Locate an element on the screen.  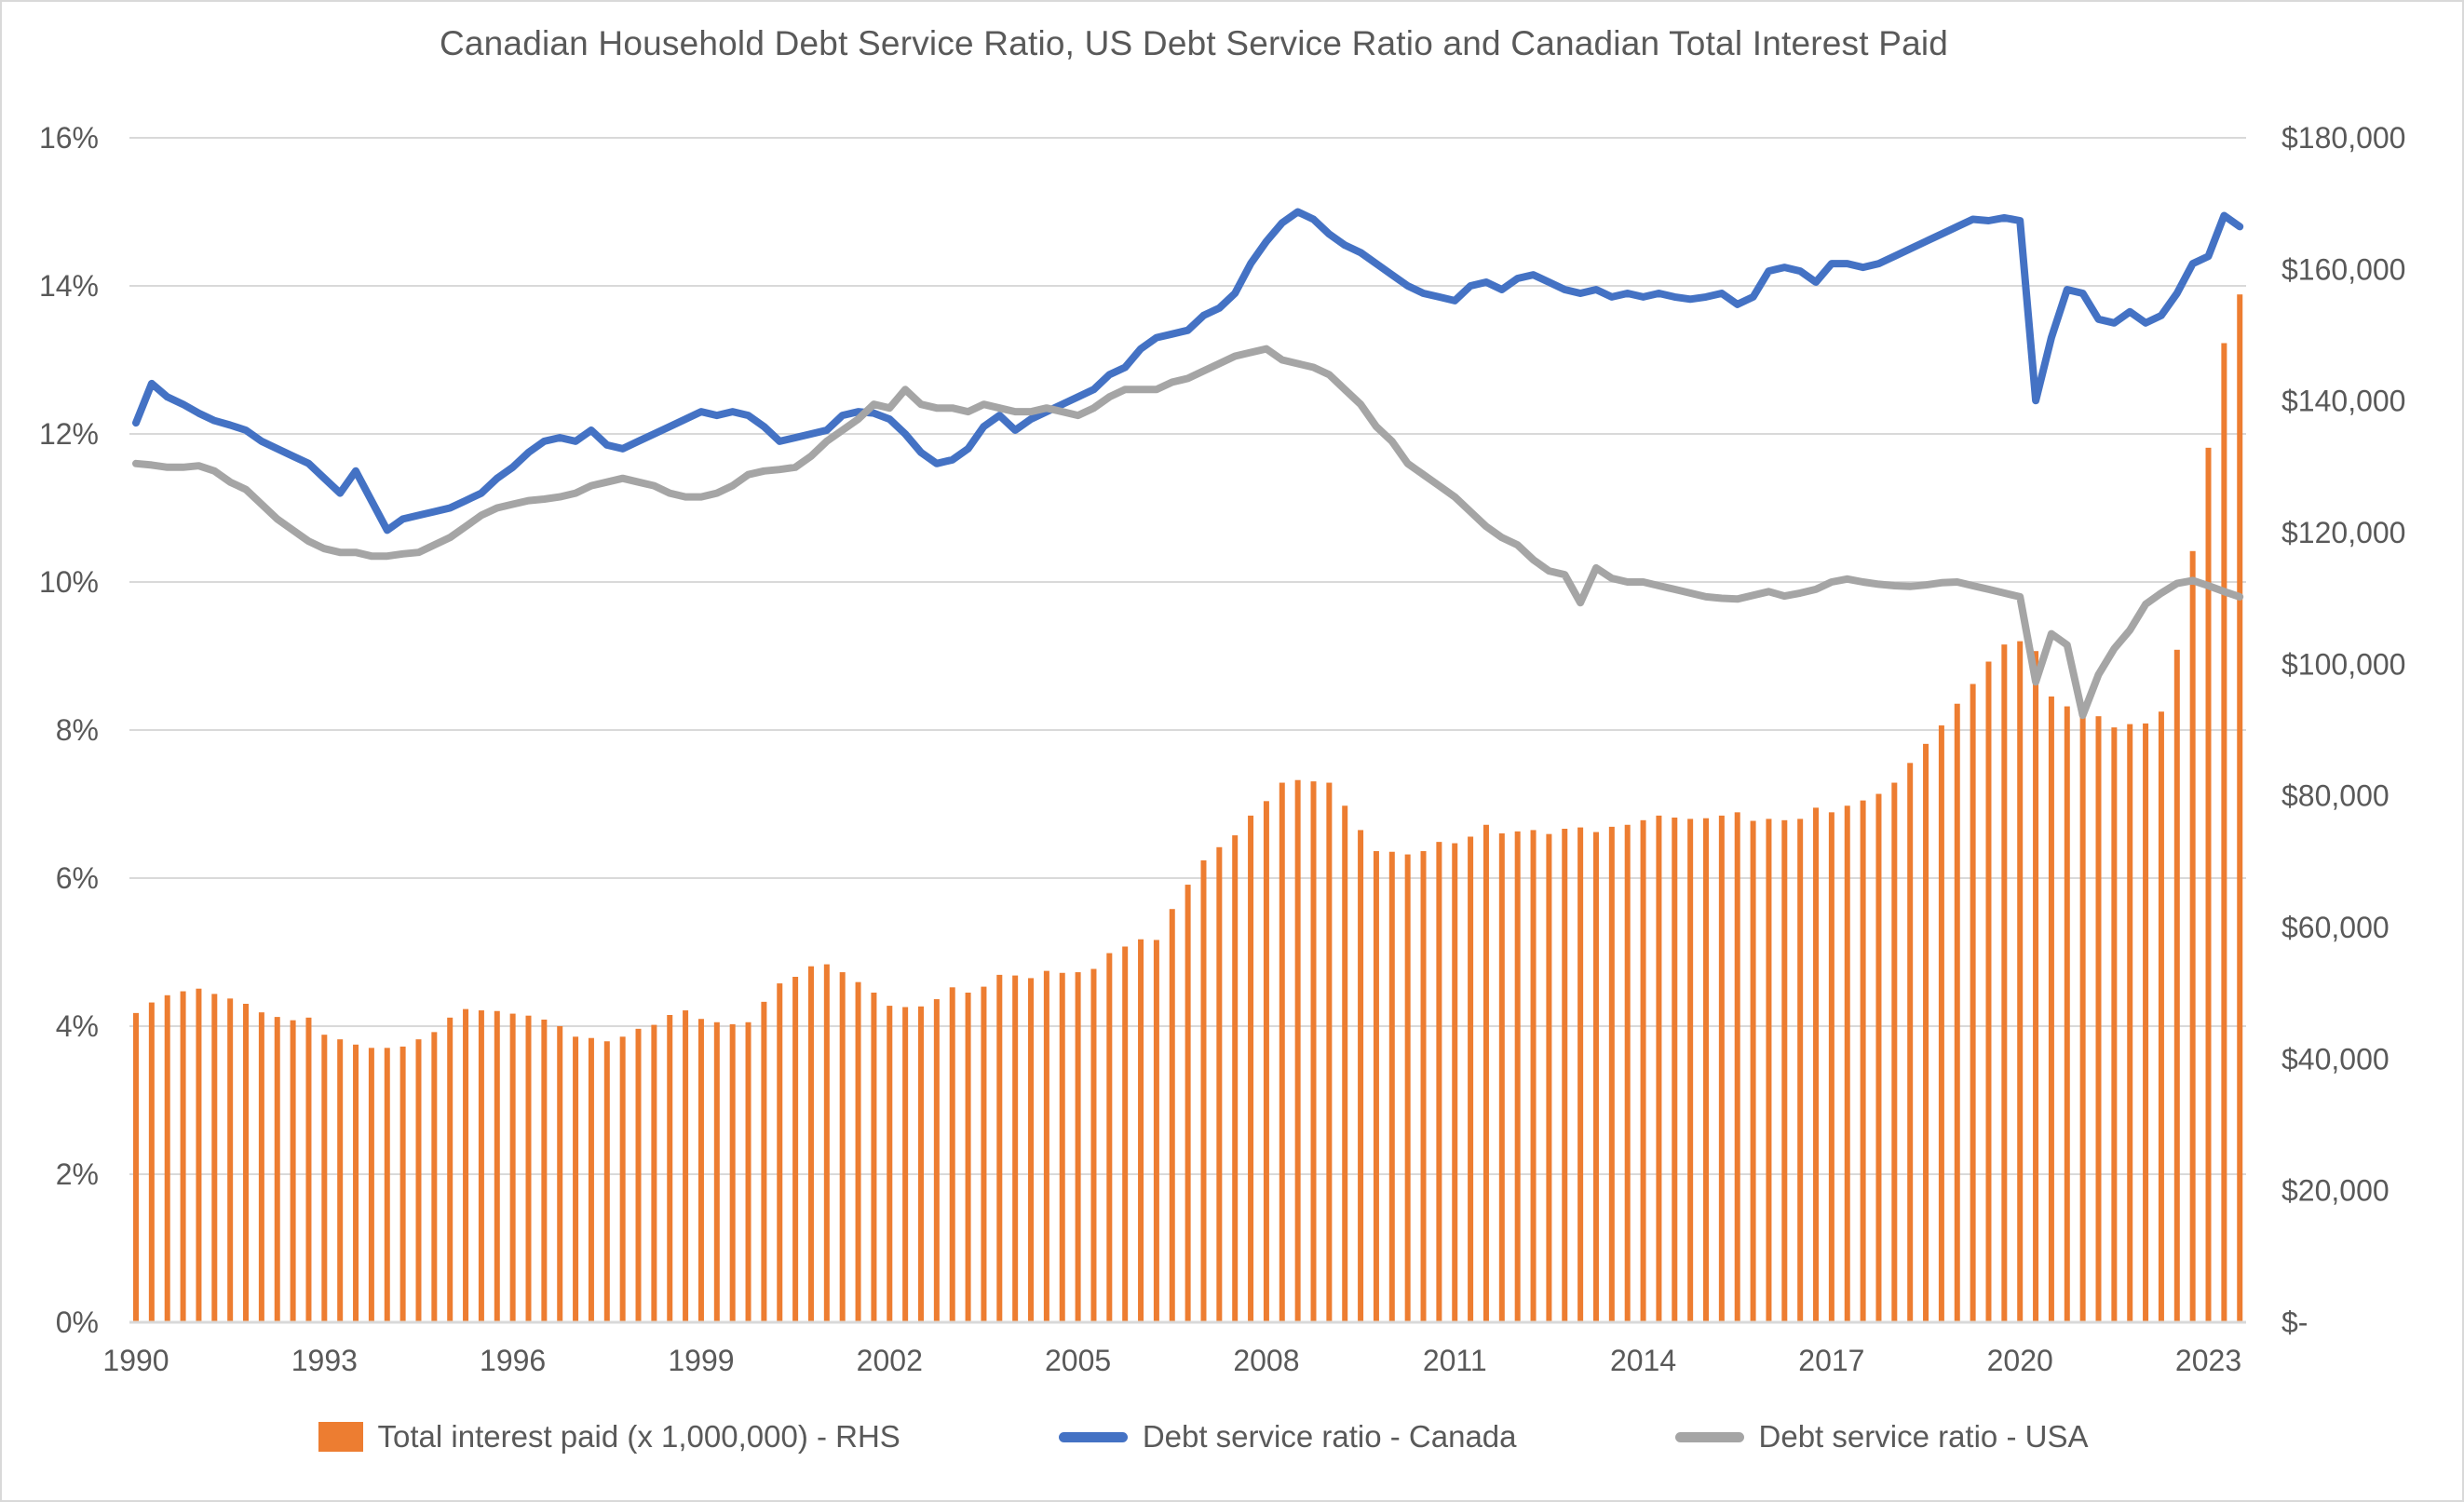
y-right-tick: $120,000 is located at coordinates (2343, 532).